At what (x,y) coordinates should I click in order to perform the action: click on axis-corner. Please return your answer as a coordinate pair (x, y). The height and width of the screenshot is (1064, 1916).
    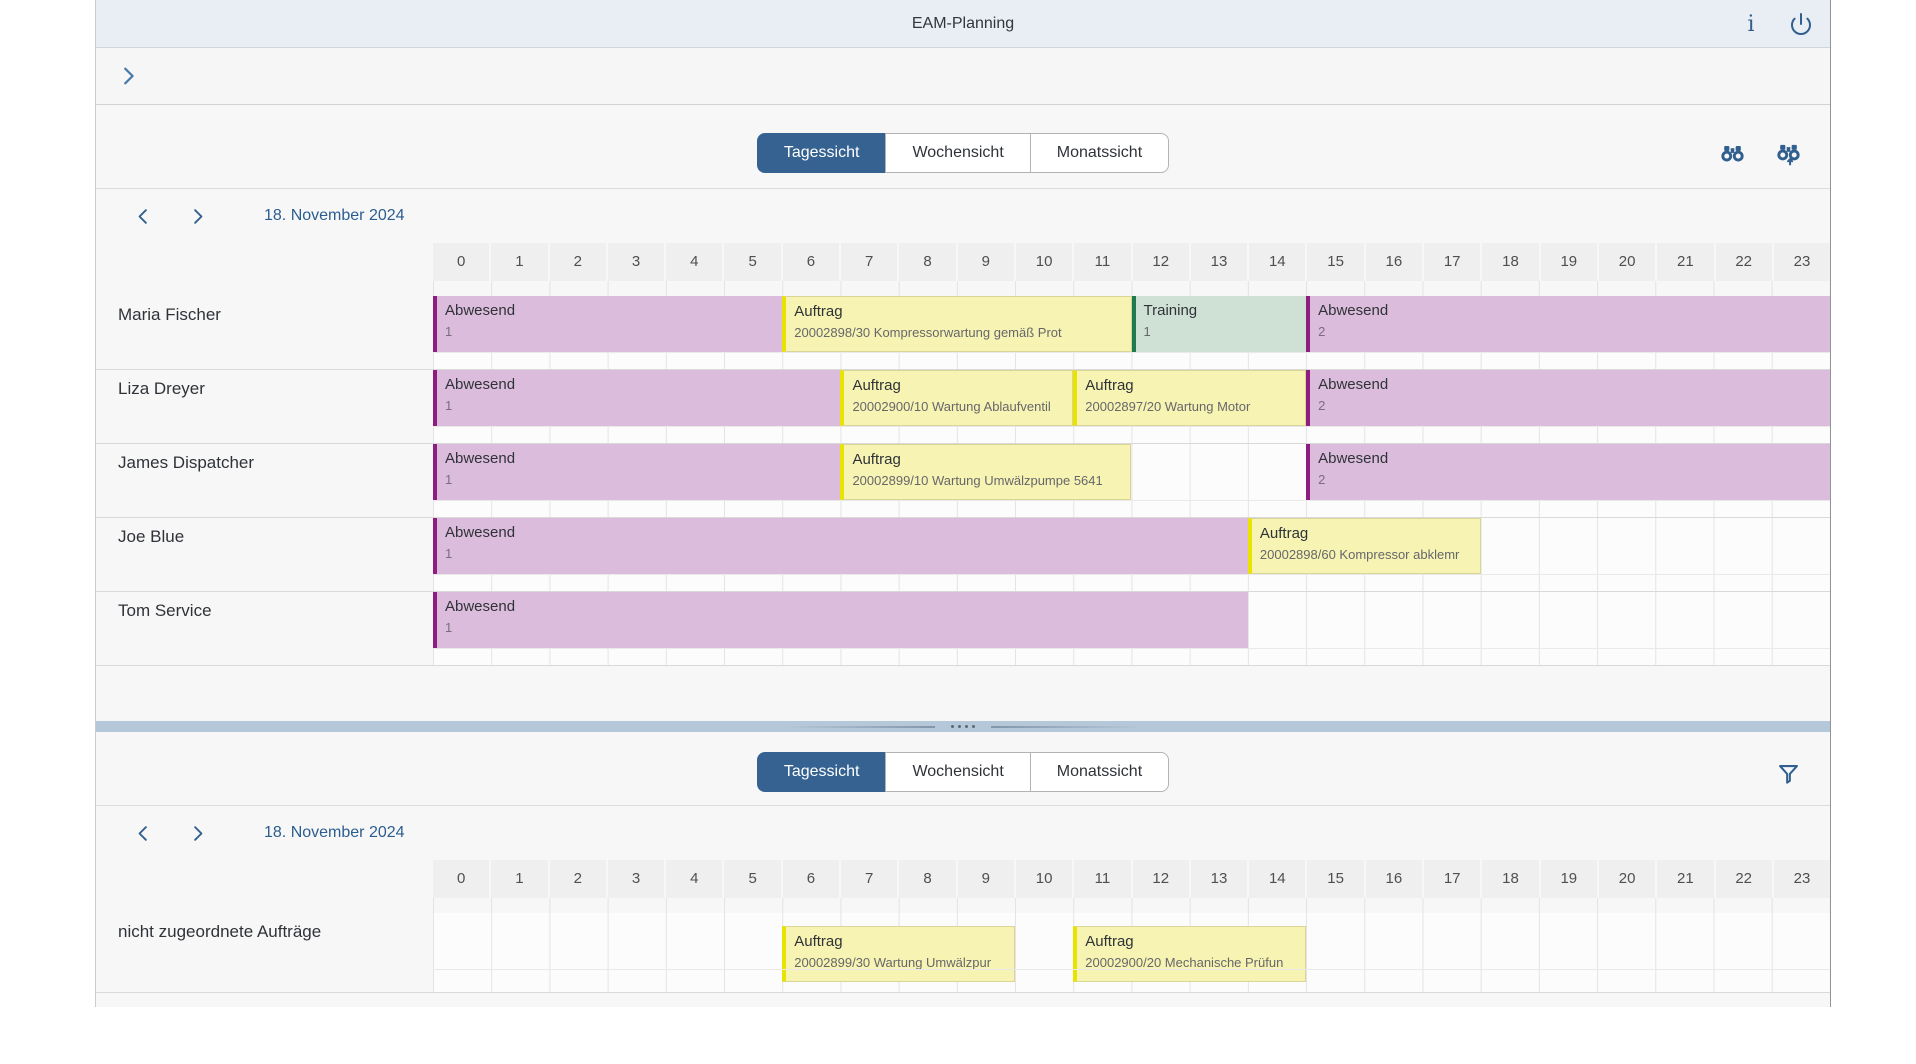
    Looking at the image, I should click on (264, 262).